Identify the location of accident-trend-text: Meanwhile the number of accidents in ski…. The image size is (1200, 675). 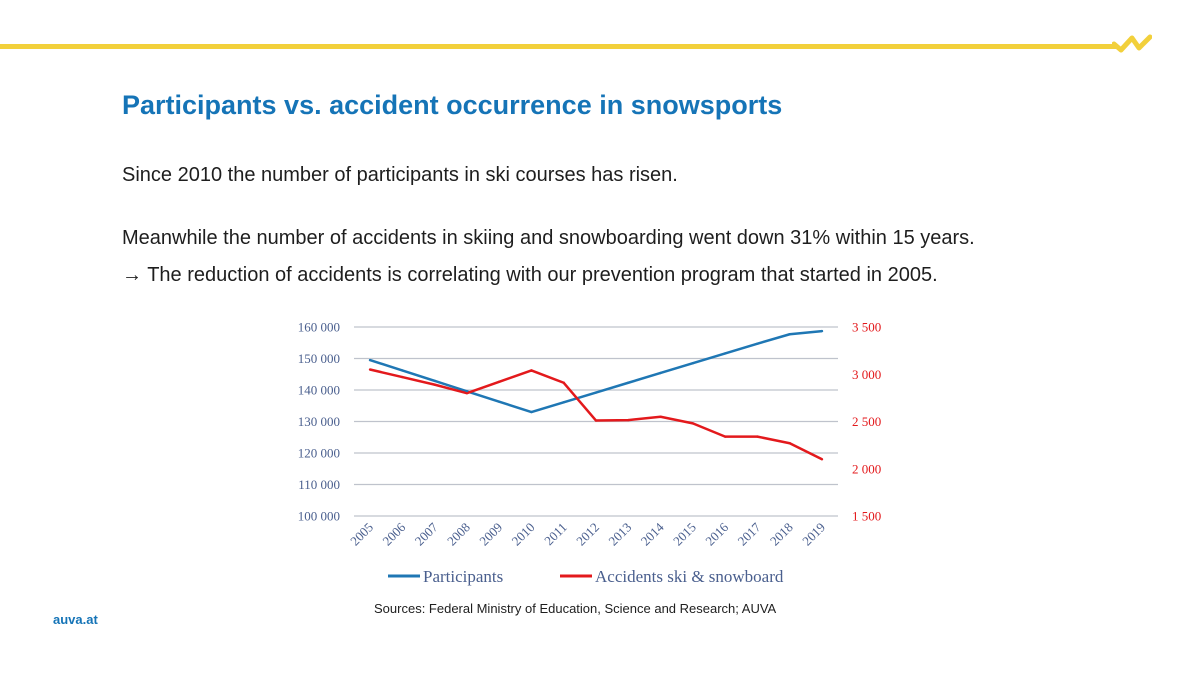
(548, 238).